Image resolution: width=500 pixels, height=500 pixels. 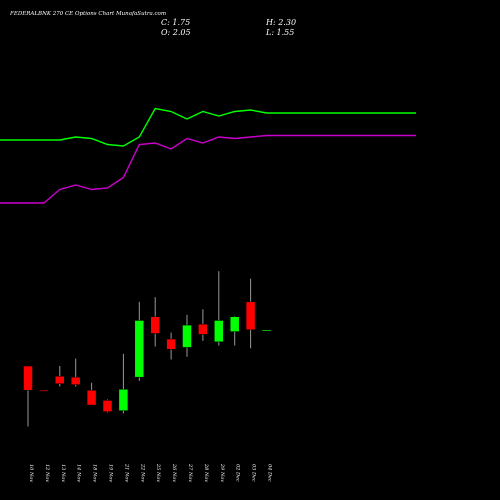 I want to click on x-tick-label: 27 Nov, so click(x=190, y=472).